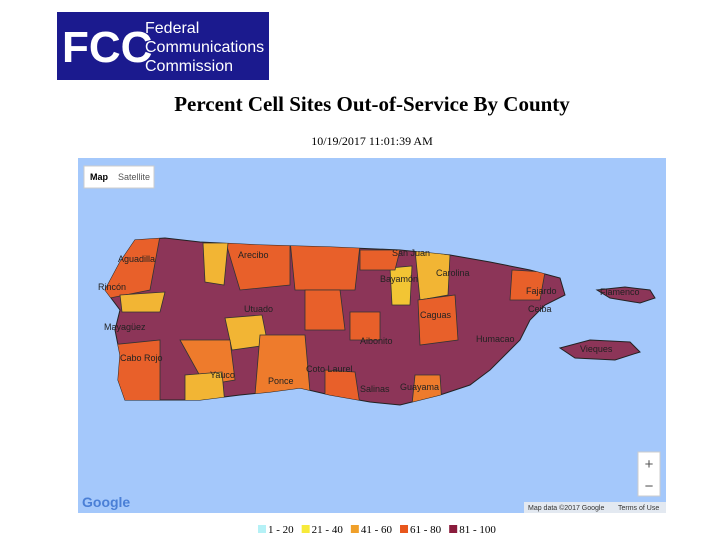 This screenshot has height=555, width=718. Describe the element at coordinates (649, 464) in the screenshot. I see `zoom-in: +` at that location.